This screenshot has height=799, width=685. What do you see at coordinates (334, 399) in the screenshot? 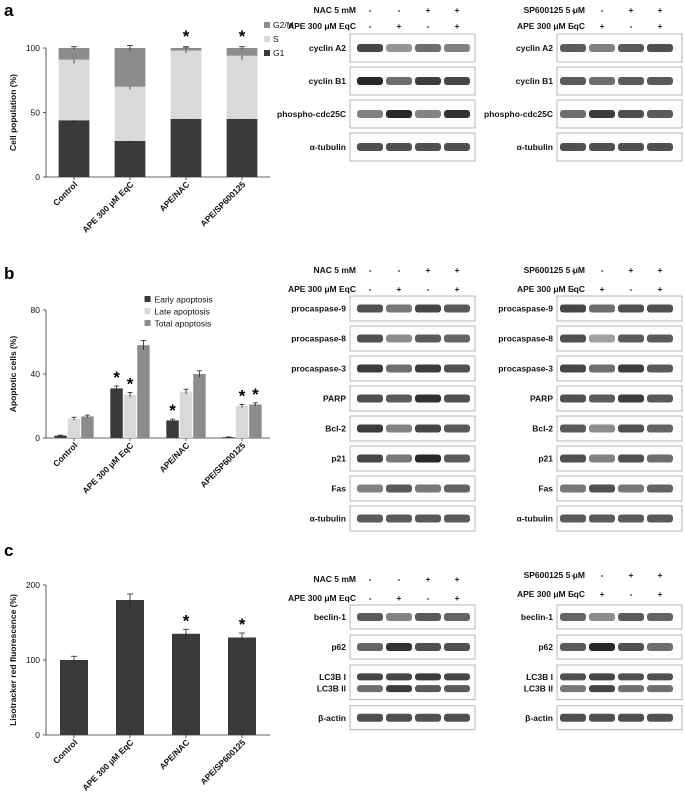
I see `band-label: PARP` at bounding box center [334, 399].